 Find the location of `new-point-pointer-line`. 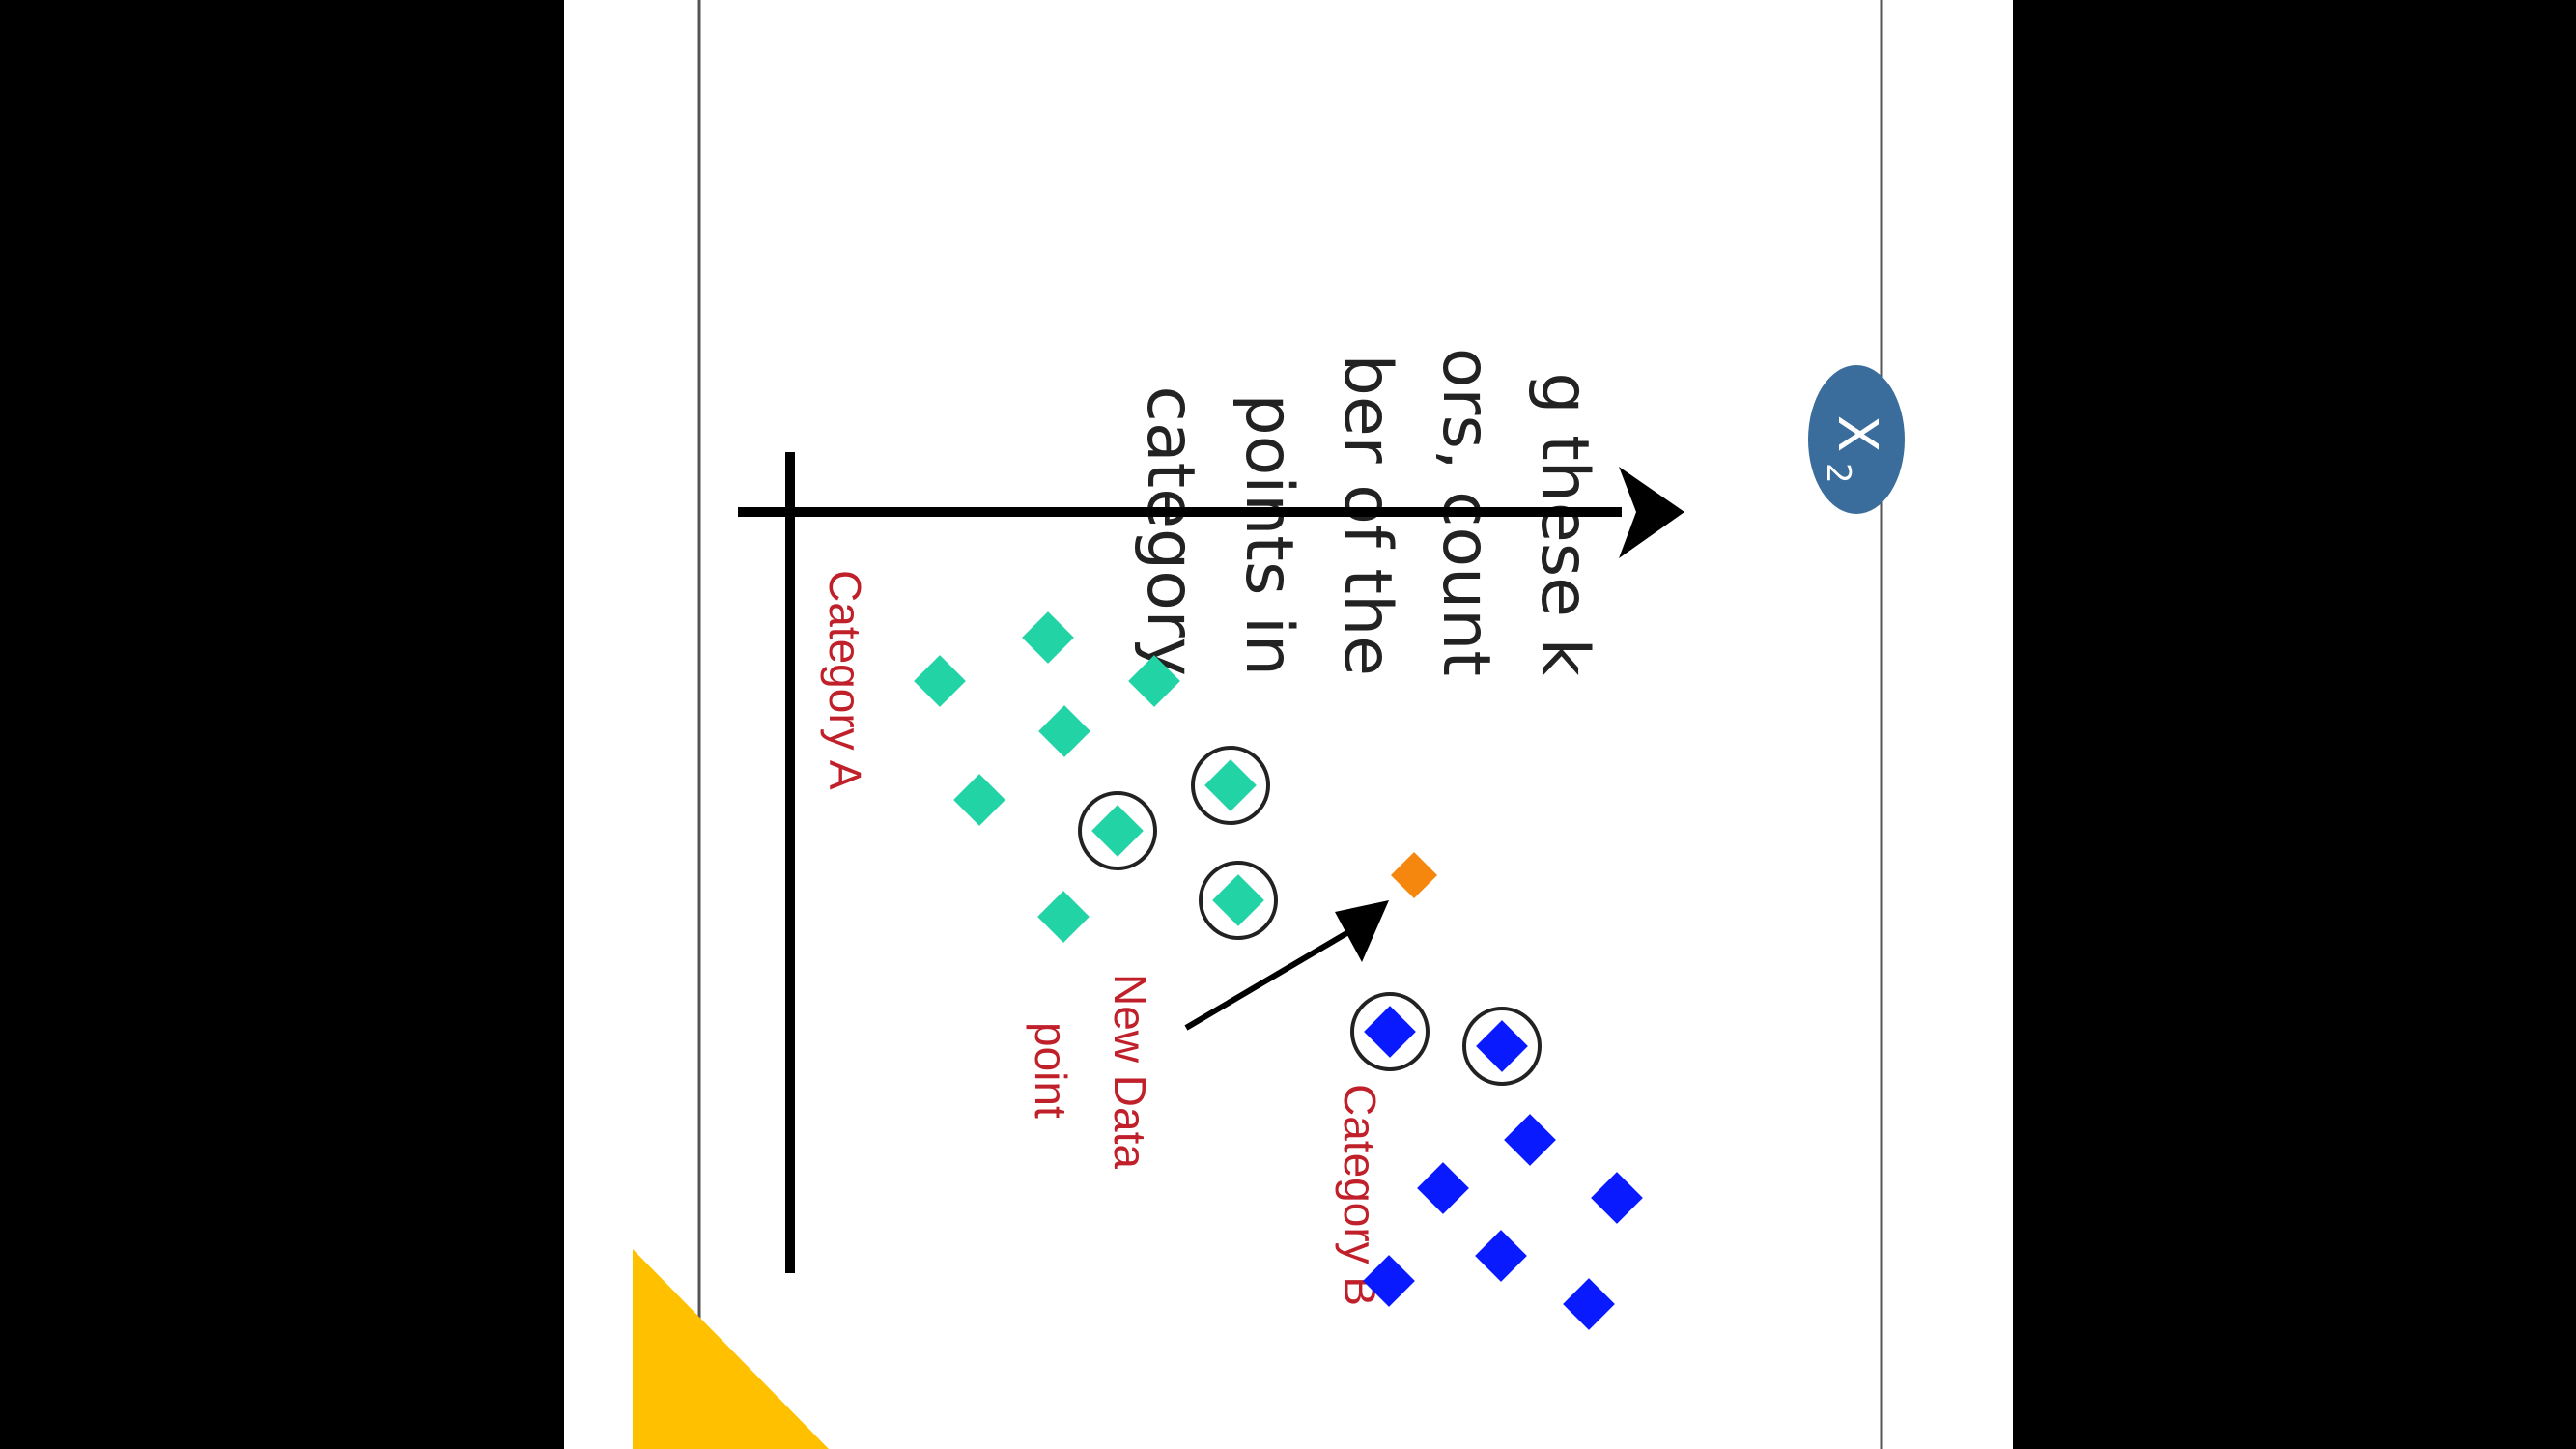

new-point-pointer-line is located at coordinates (1273, 977).